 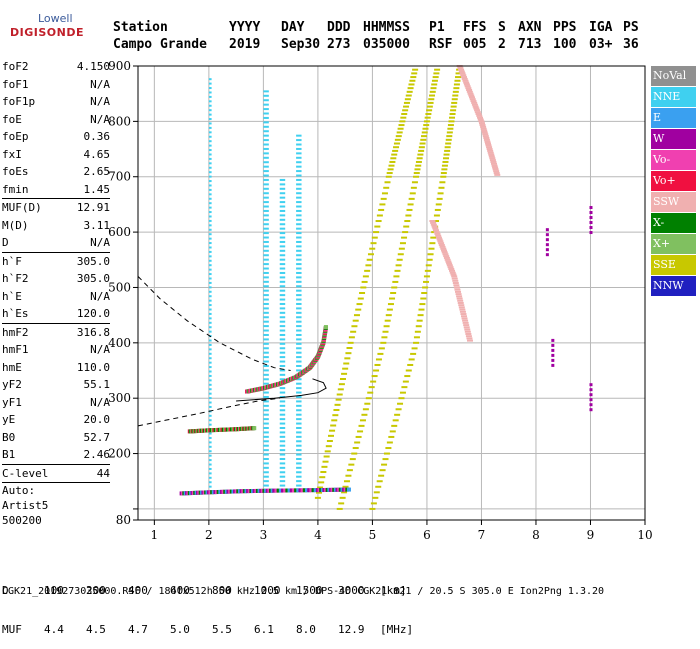 What do you see at coordinates (93, 313) in the screenshot?
I see `param-value: 120.0` at bounding box center [93, 313].